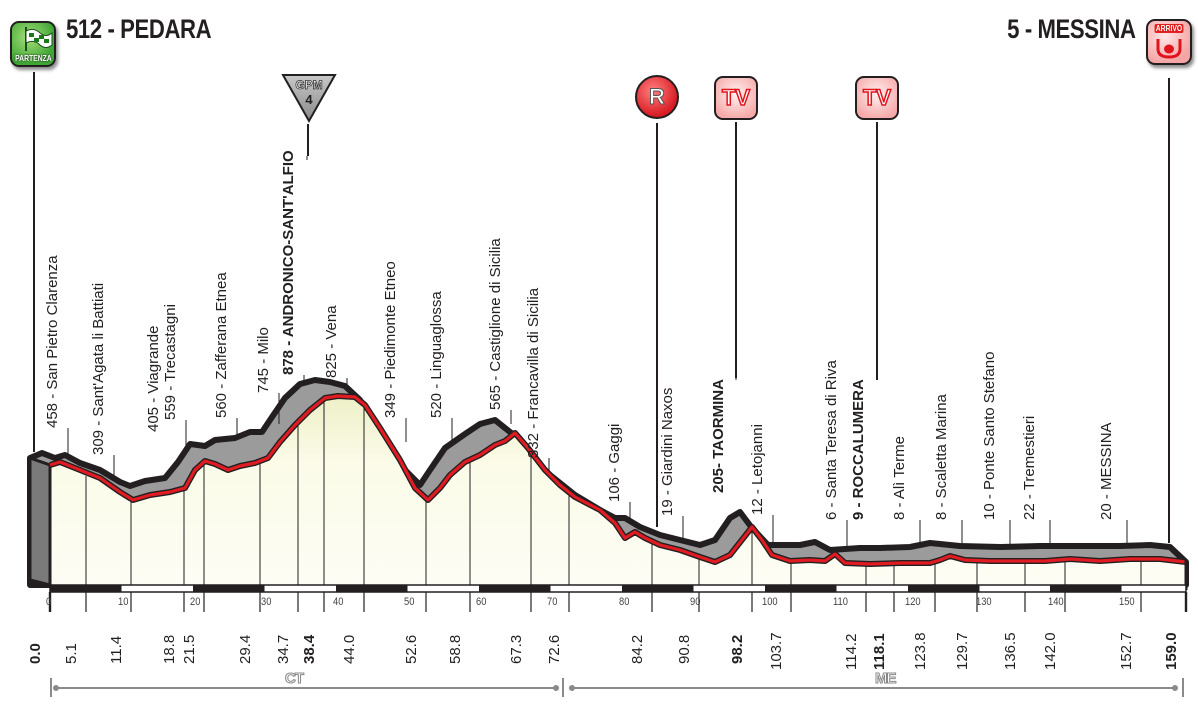 This screenshot has height=704, width=1198. I want to click on place-label: 745 - Milo, so click(263, 360).